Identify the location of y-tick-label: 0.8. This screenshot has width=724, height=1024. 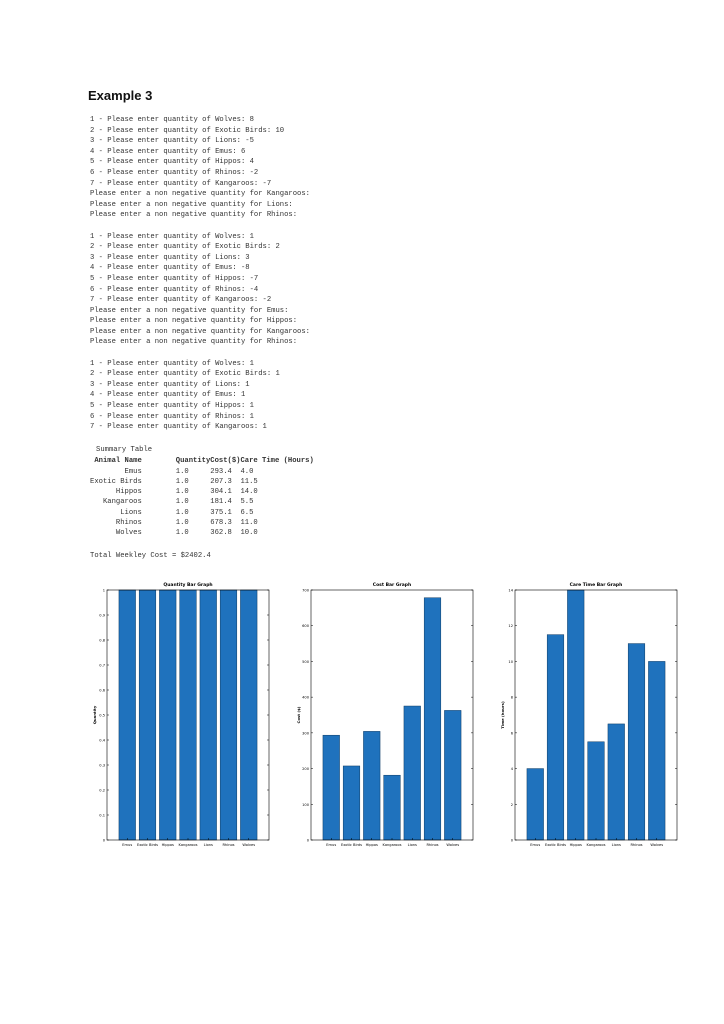
(102, 641).